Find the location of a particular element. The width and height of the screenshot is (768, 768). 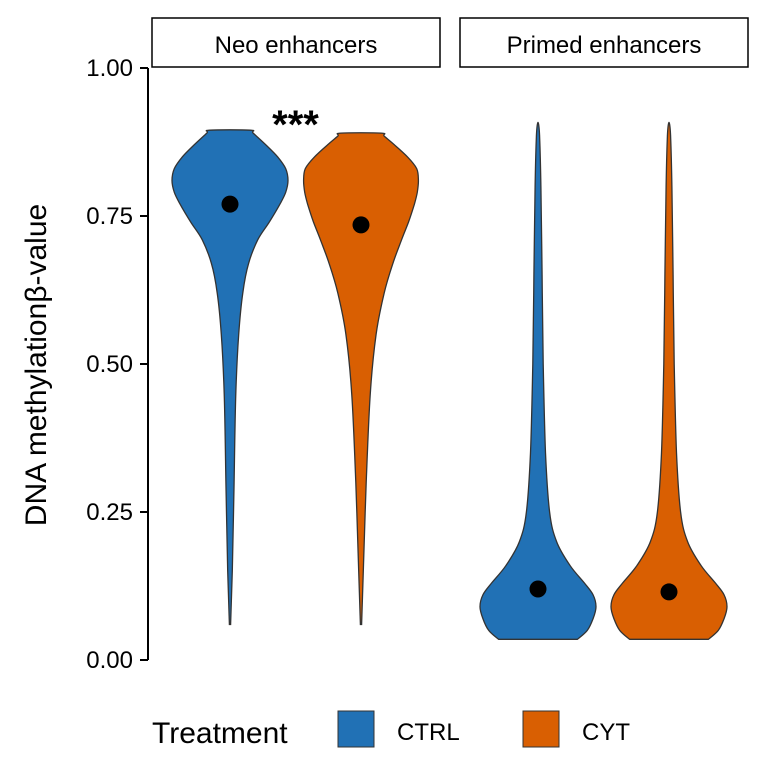

y-tick-label: 0.75 is located at coordinates (109, 216).